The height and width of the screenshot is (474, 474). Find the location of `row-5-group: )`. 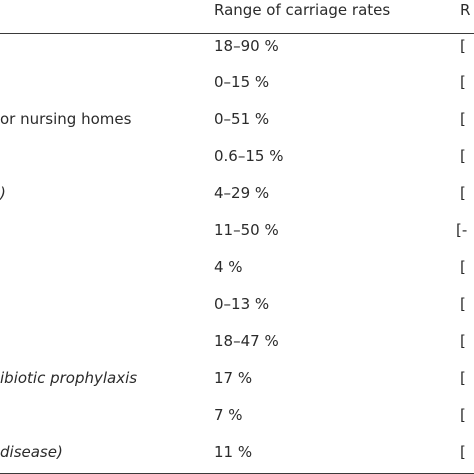

row-5-group: ) is located at coordinates (3, 193).